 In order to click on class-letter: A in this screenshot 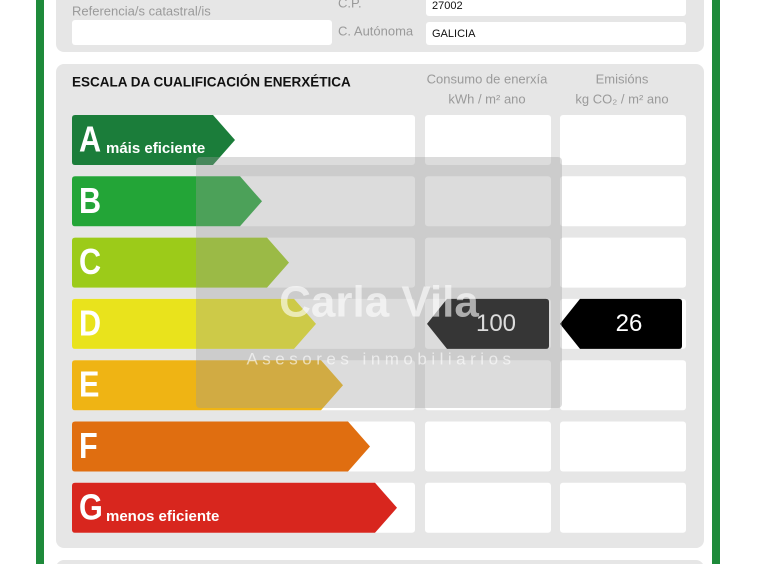, I will do `click(90, 140)`.